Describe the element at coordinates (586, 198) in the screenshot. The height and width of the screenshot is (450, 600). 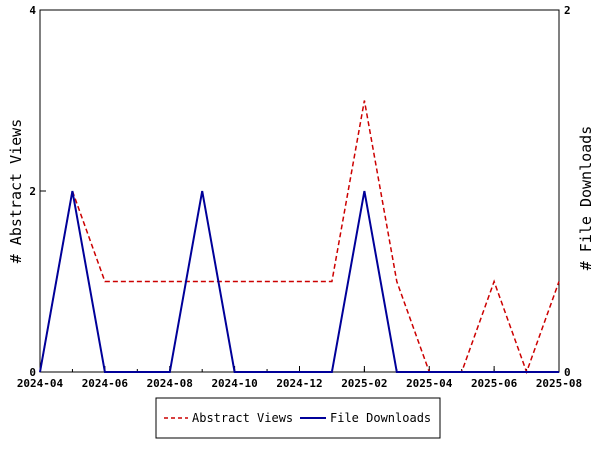
I see `y-axis-right-label: # File Downloads` at that location.